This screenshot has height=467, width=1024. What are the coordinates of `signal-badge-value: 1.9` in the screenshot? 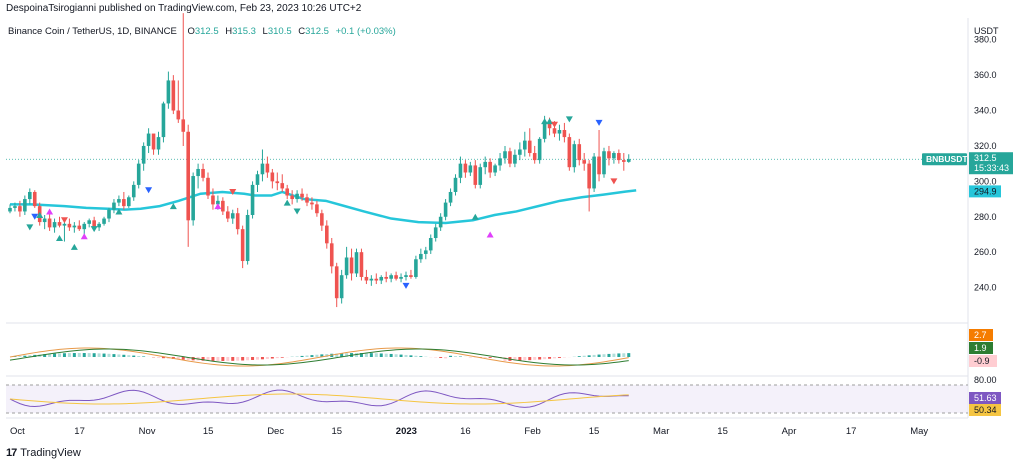 It's located at (980, 348).